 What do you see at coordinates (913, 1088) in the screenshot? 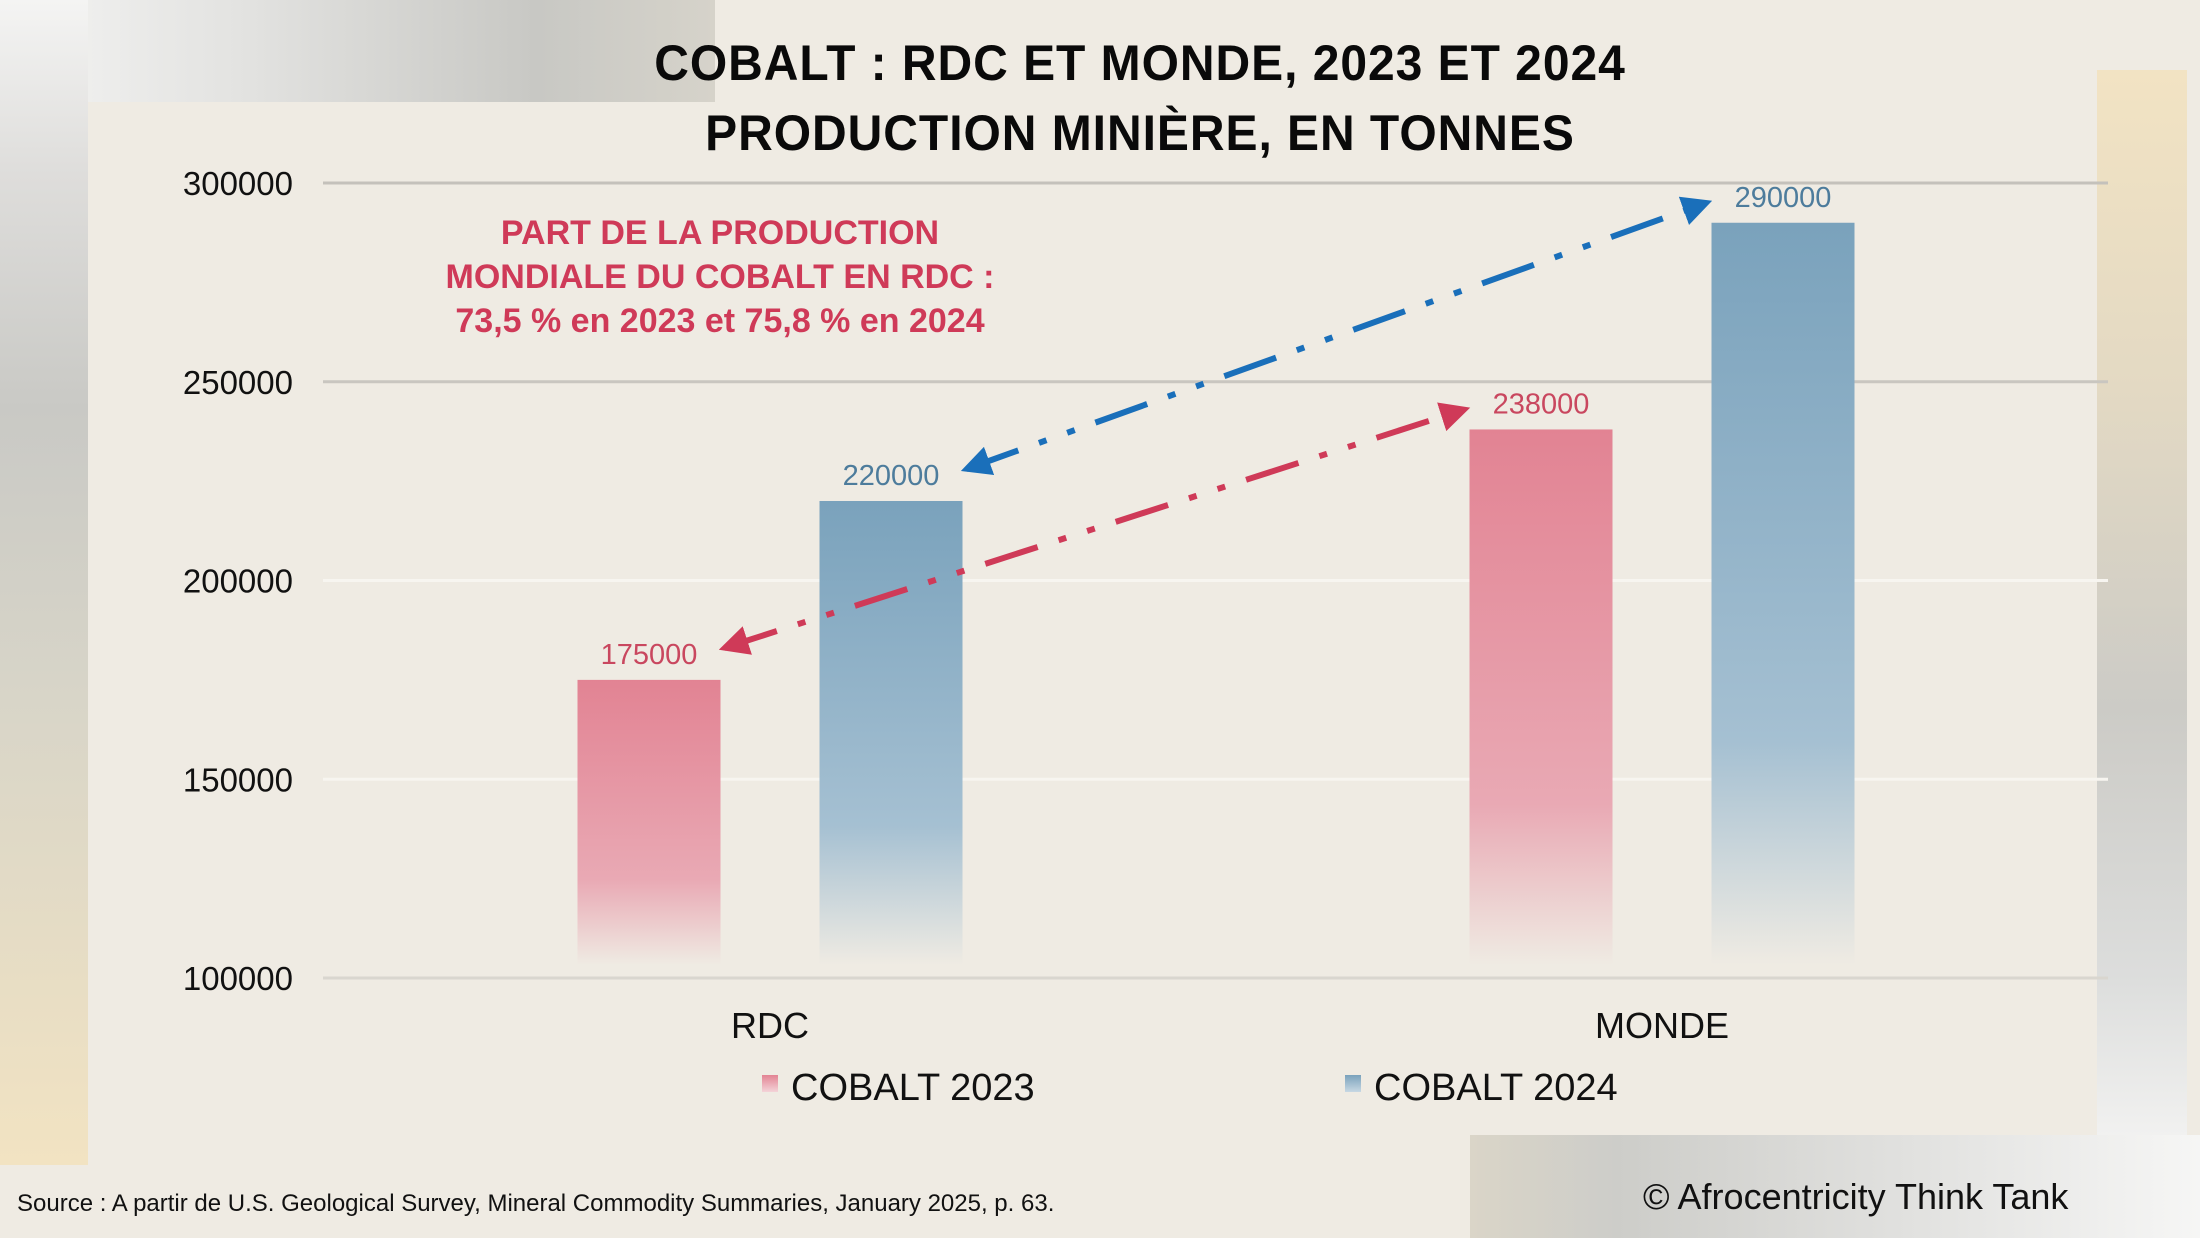
I see `legend-label-2023: COBALT 2023` at bounding box center [913, 1088].